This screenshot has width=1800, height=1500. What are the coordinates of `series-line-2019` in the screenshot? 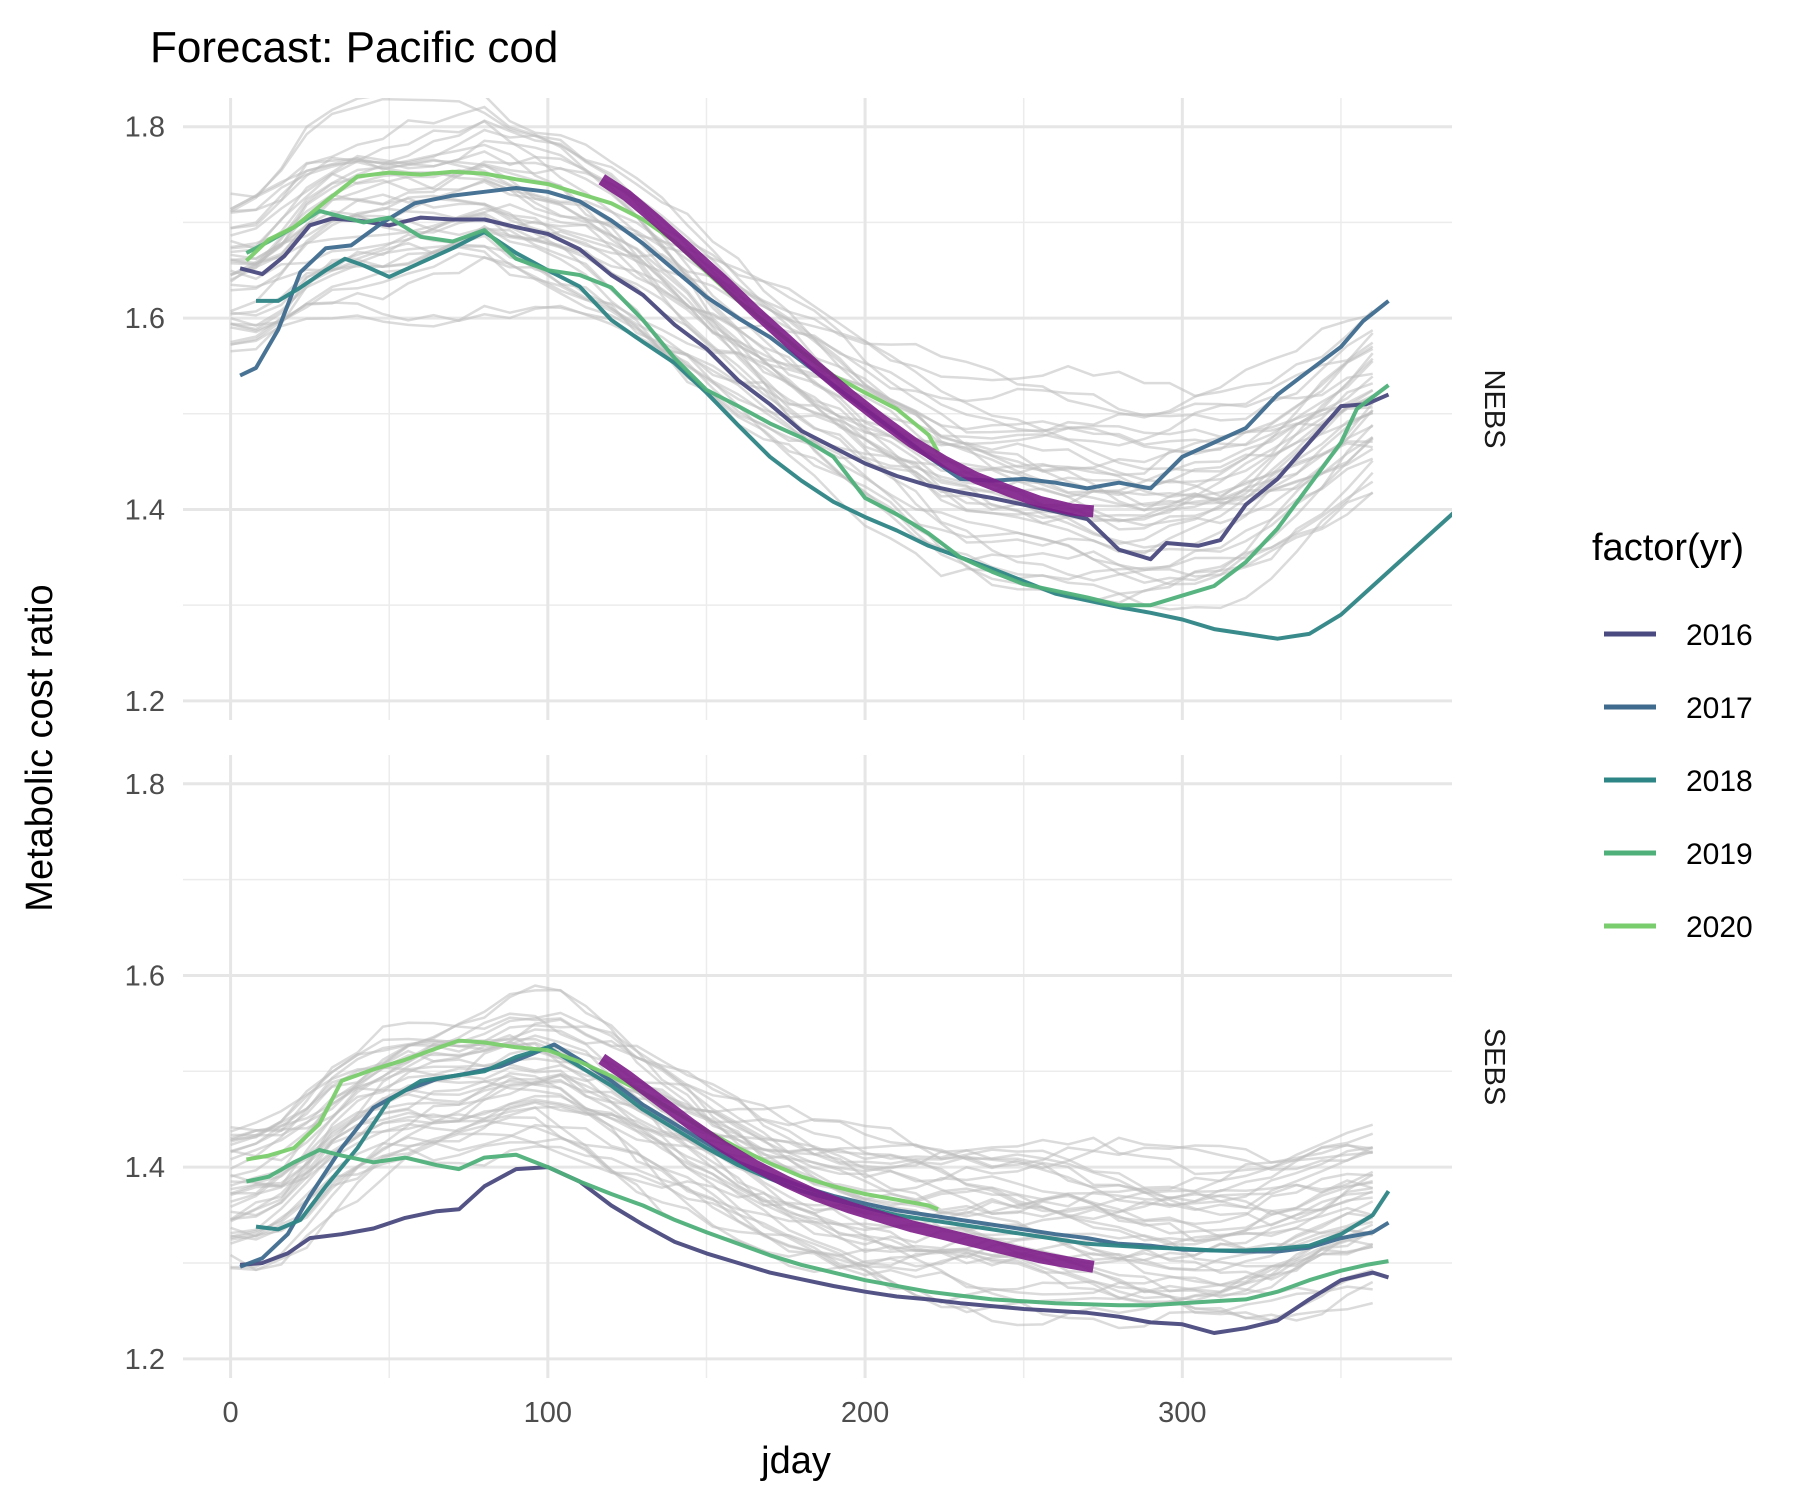 It's located at (817, 1227).